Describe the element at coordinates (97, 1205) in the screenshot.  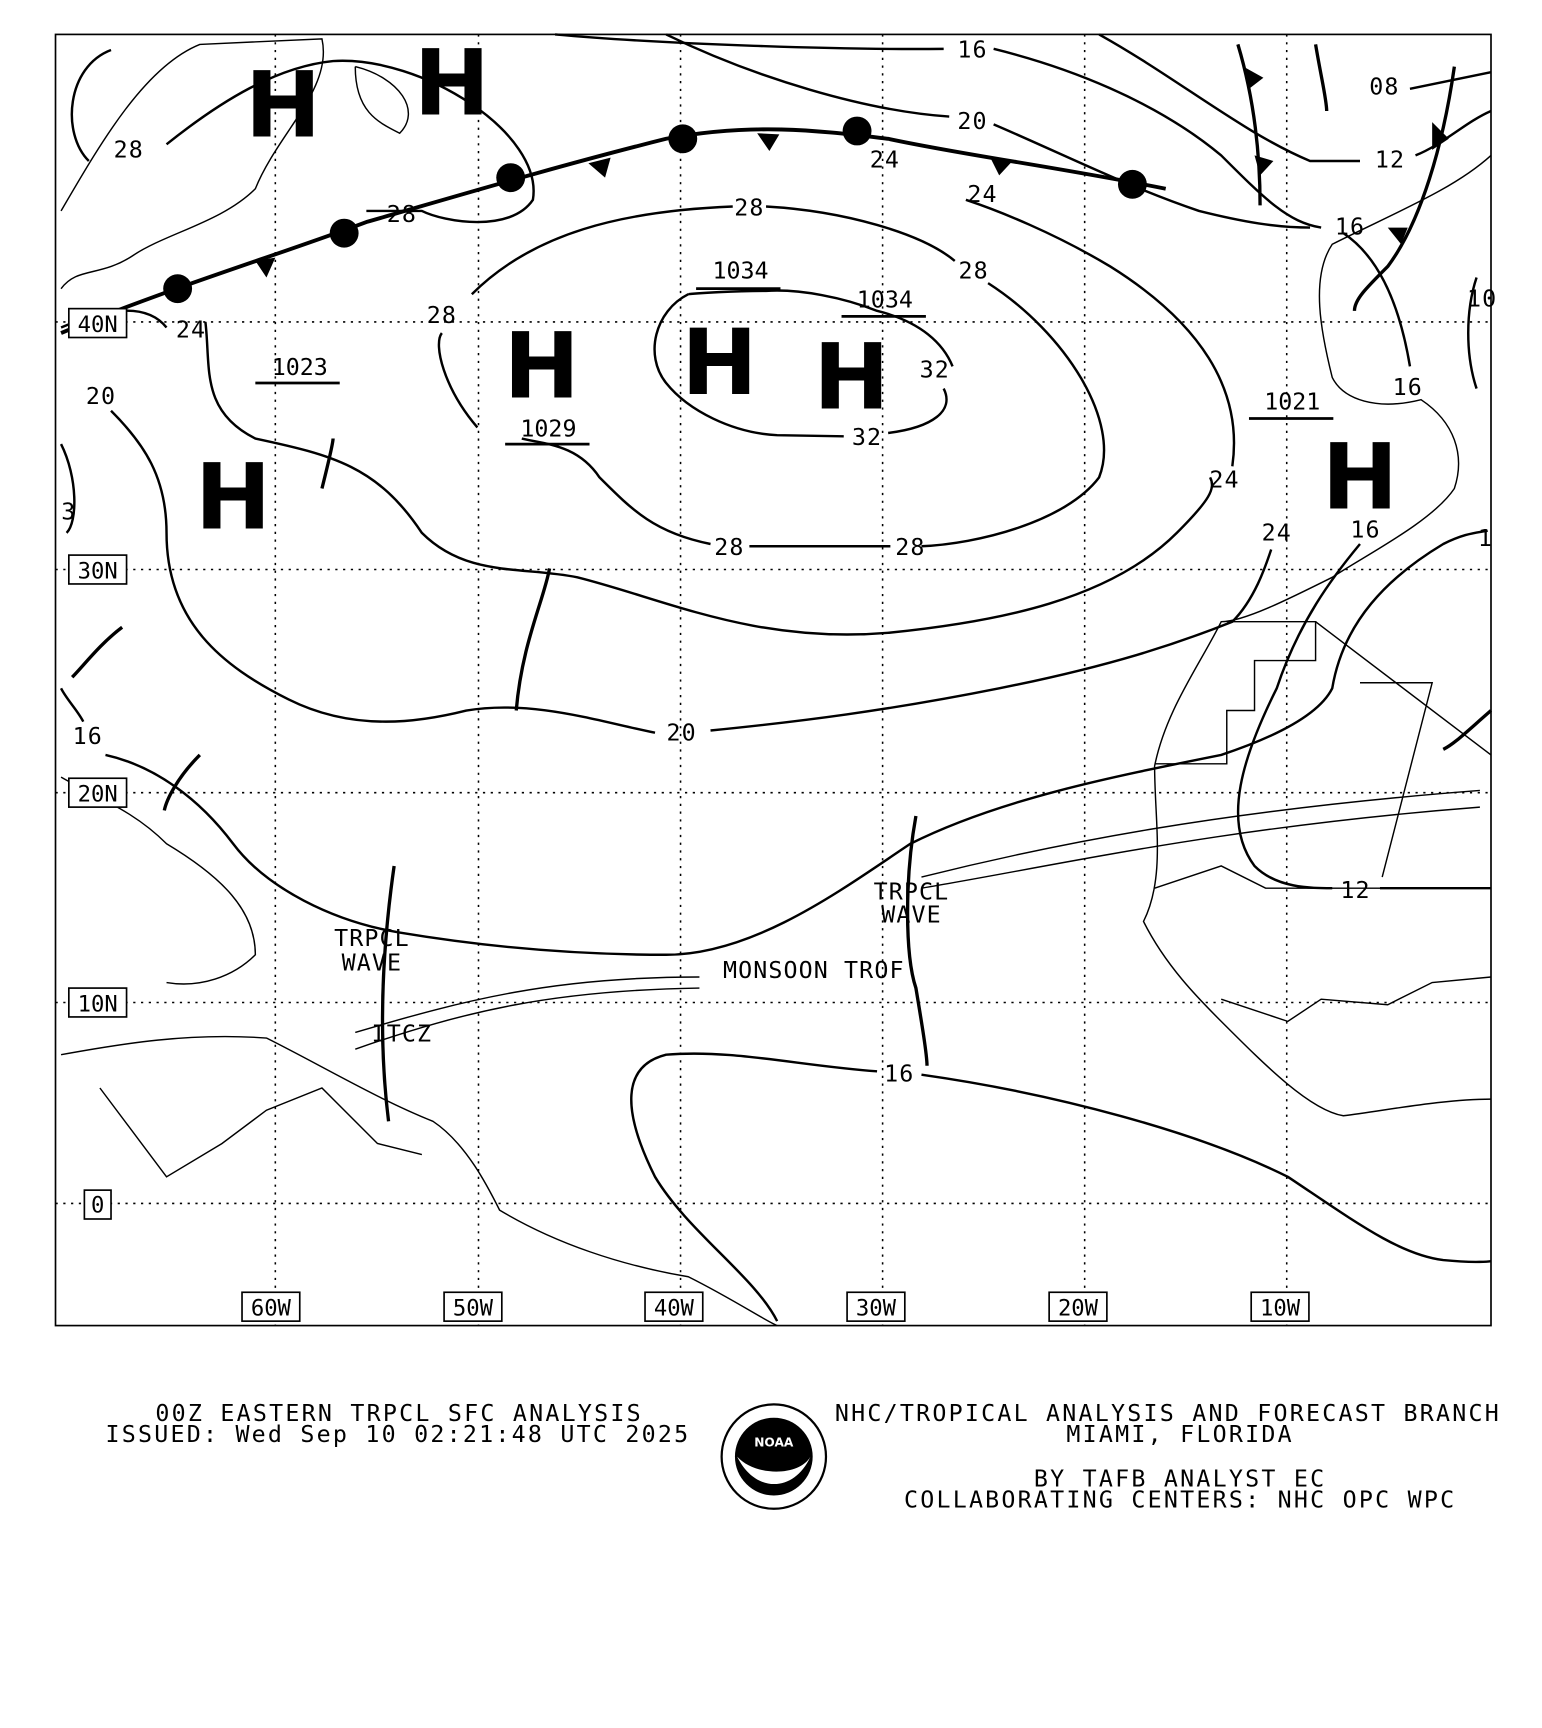
I see `latitude-label: 0` at that location.